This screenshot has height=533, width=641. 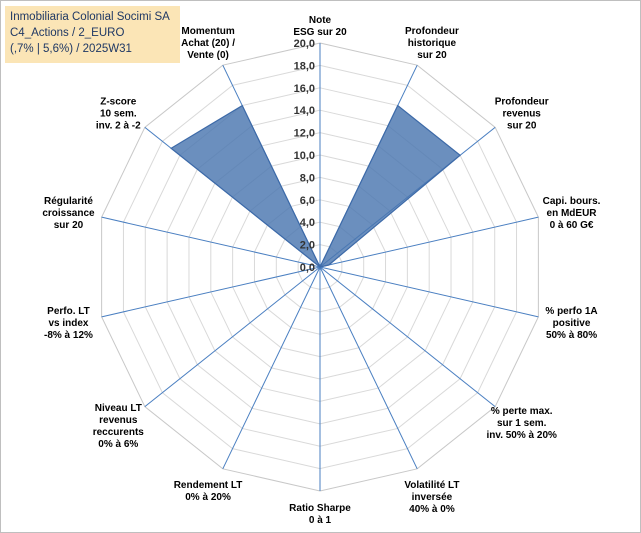 What do you see at coordinates (119, 432) in the screenshot?
I see `axis-label-line: reccurents` at bounding box center [119, 432].